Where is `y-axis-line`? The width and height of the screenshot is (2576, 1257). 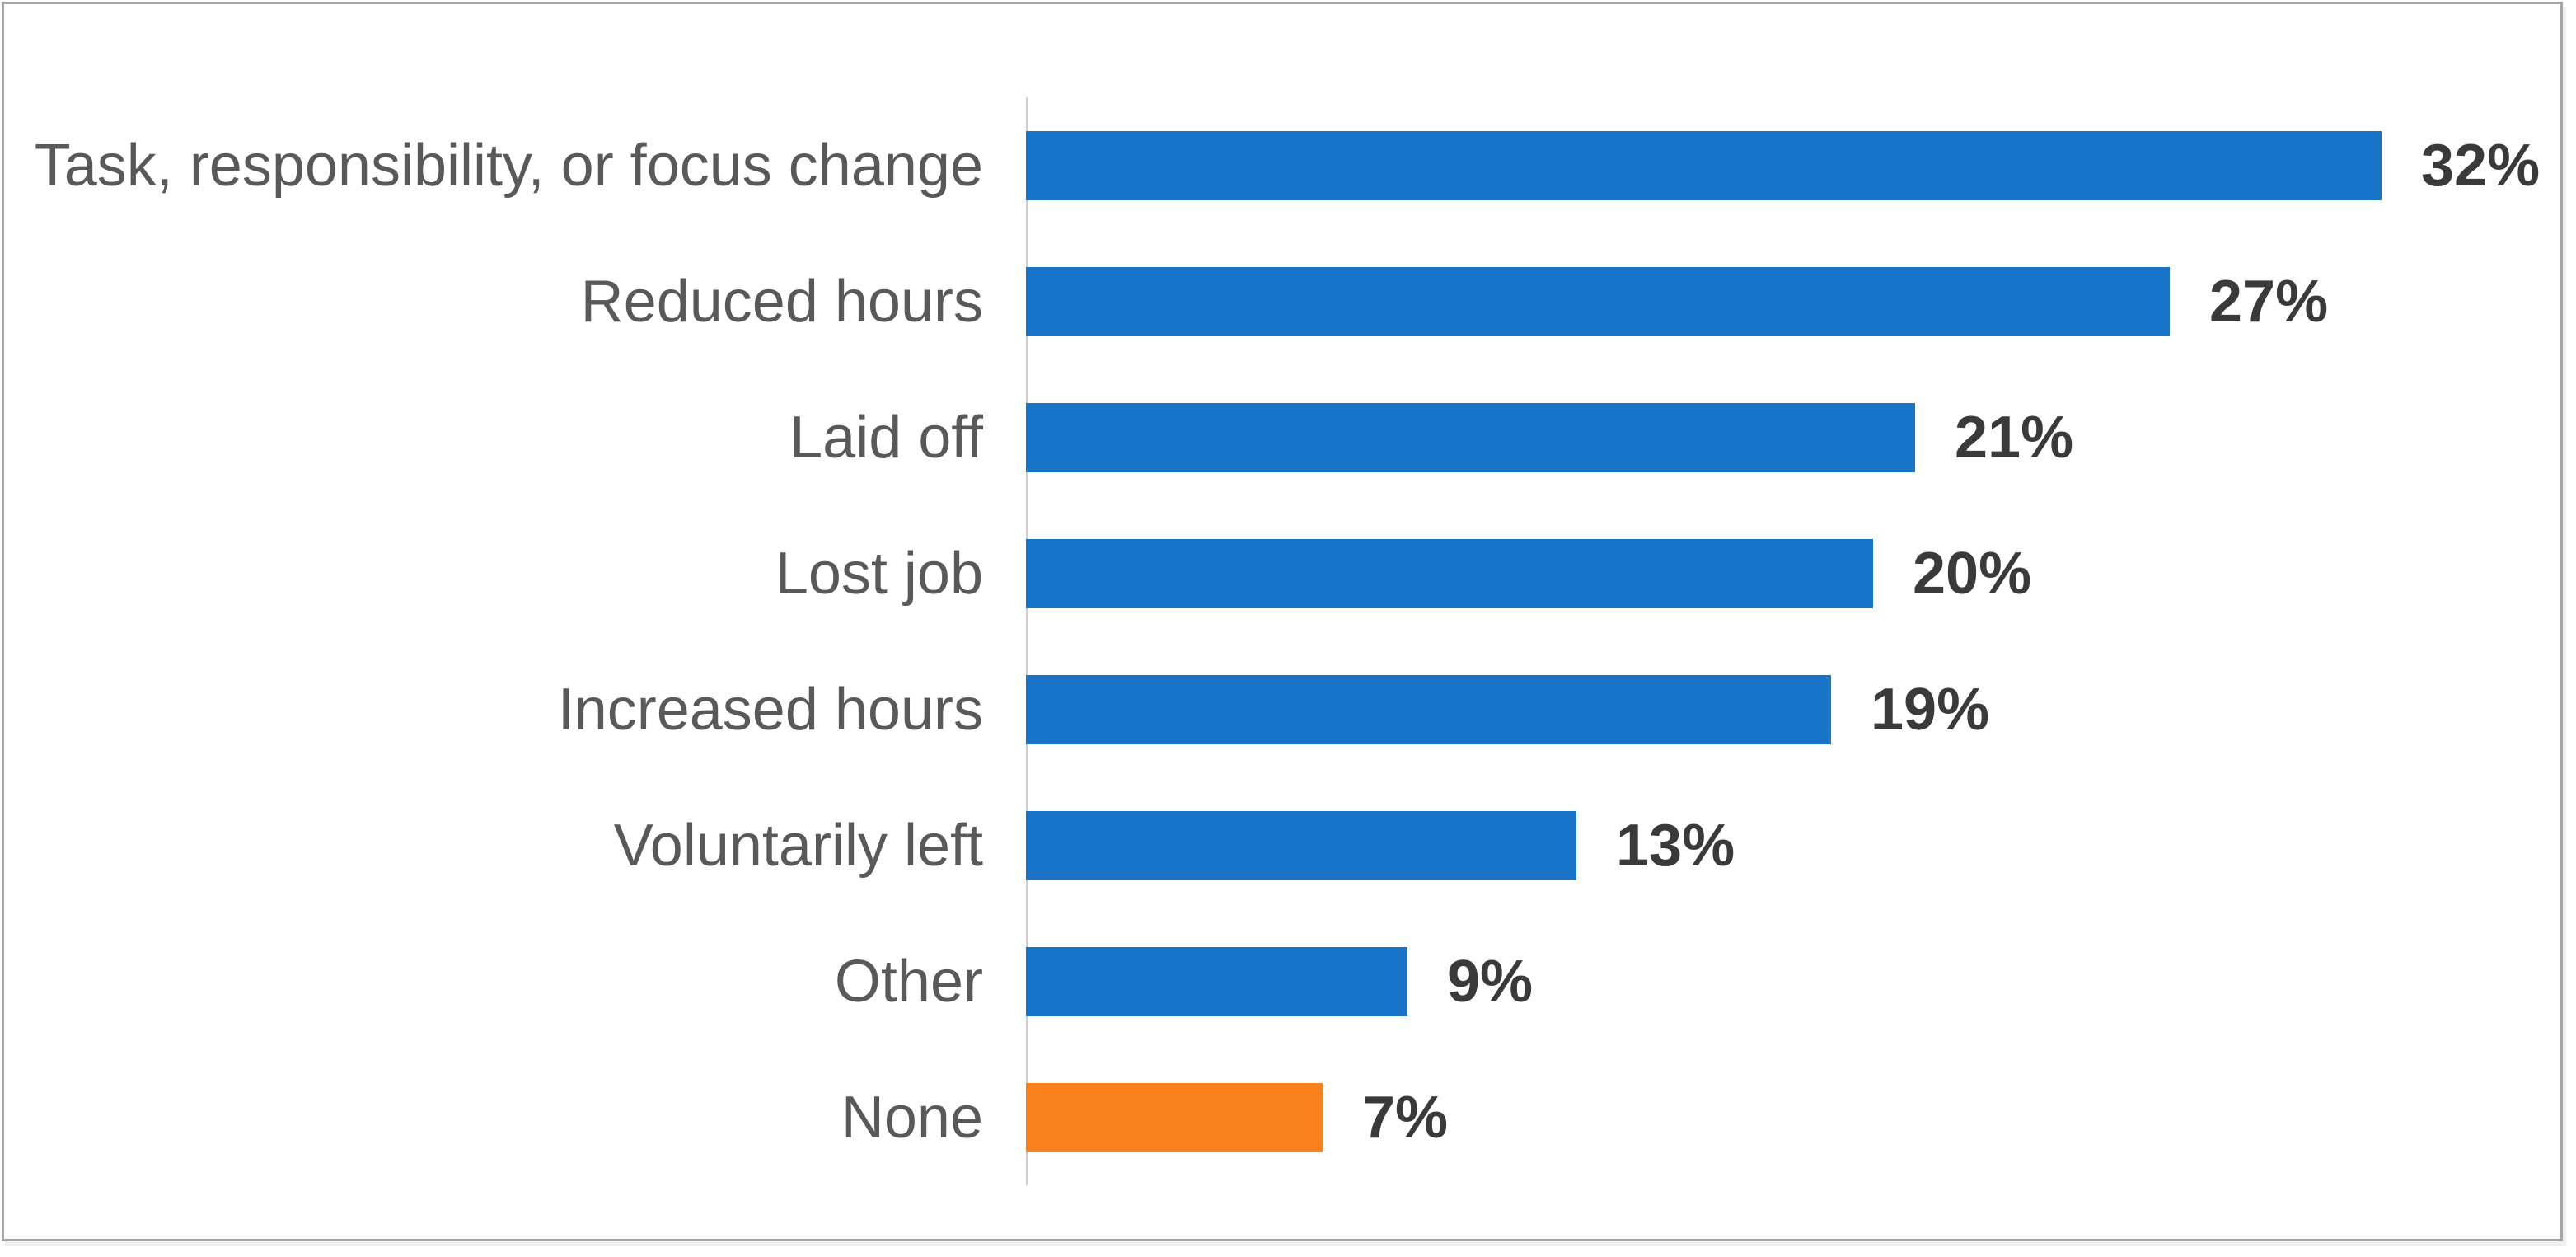 y-axis-line is located at coordinates (1027, 641).